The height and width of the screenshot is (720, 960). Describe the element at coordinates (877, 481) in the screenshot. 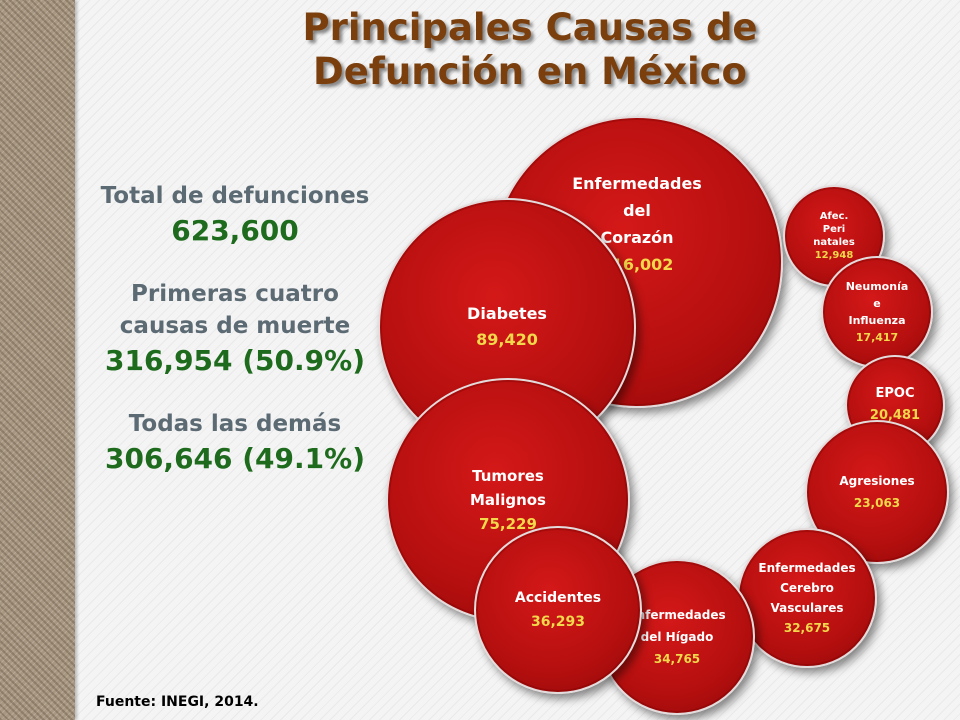

I see `cause-name-line: Agresiones` at that location.